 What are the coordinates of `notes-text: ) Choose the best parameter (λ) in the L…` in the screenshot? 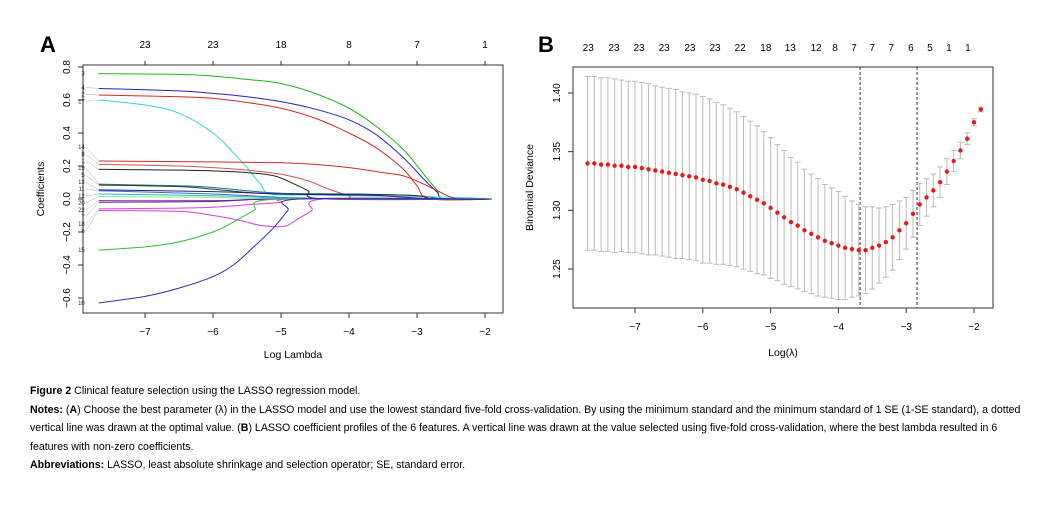 It's located at (525, 419).